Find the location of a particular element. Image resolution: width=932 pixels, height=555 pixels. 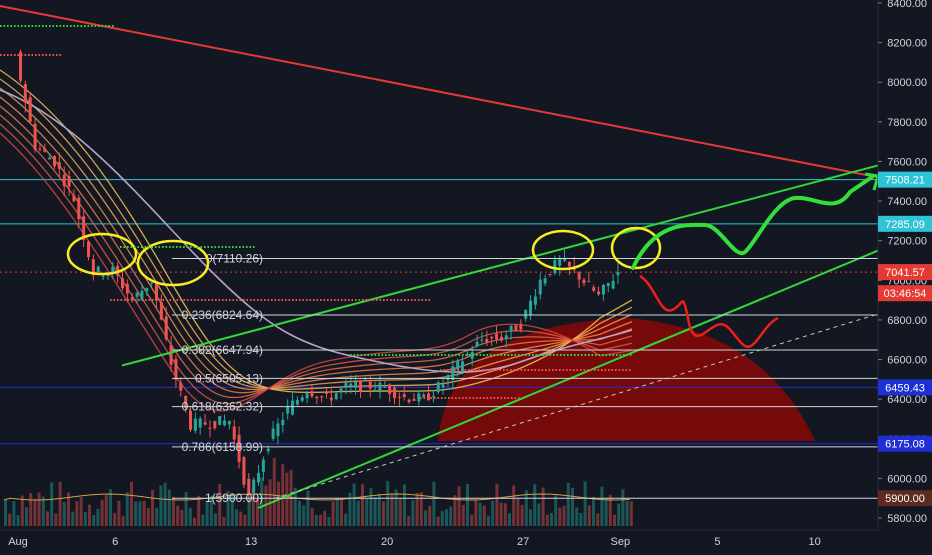

price-label-text: 03:46:54 is located at coordinates (905, 294).